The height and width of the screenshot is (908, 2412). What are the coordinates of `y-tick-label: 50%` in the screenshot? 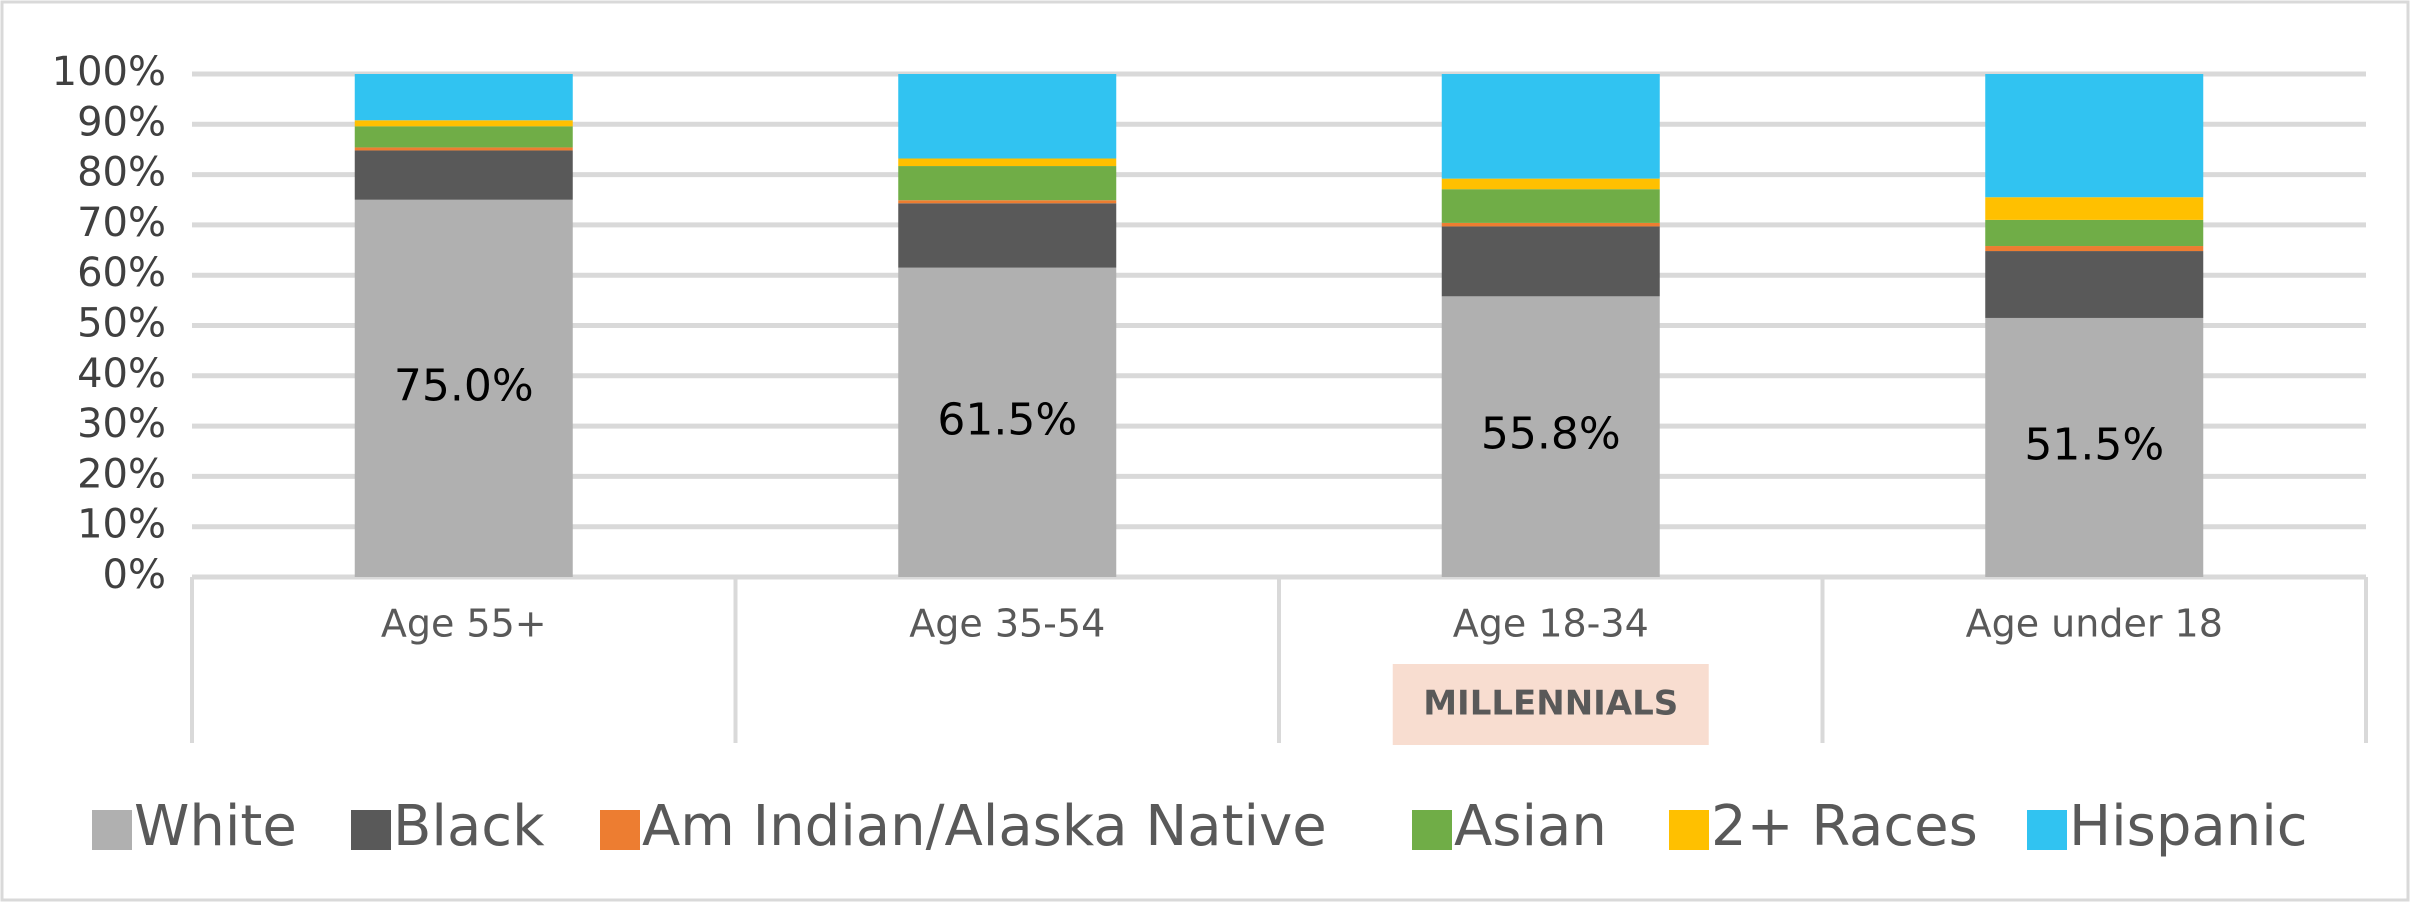 It's located at (121, 324).